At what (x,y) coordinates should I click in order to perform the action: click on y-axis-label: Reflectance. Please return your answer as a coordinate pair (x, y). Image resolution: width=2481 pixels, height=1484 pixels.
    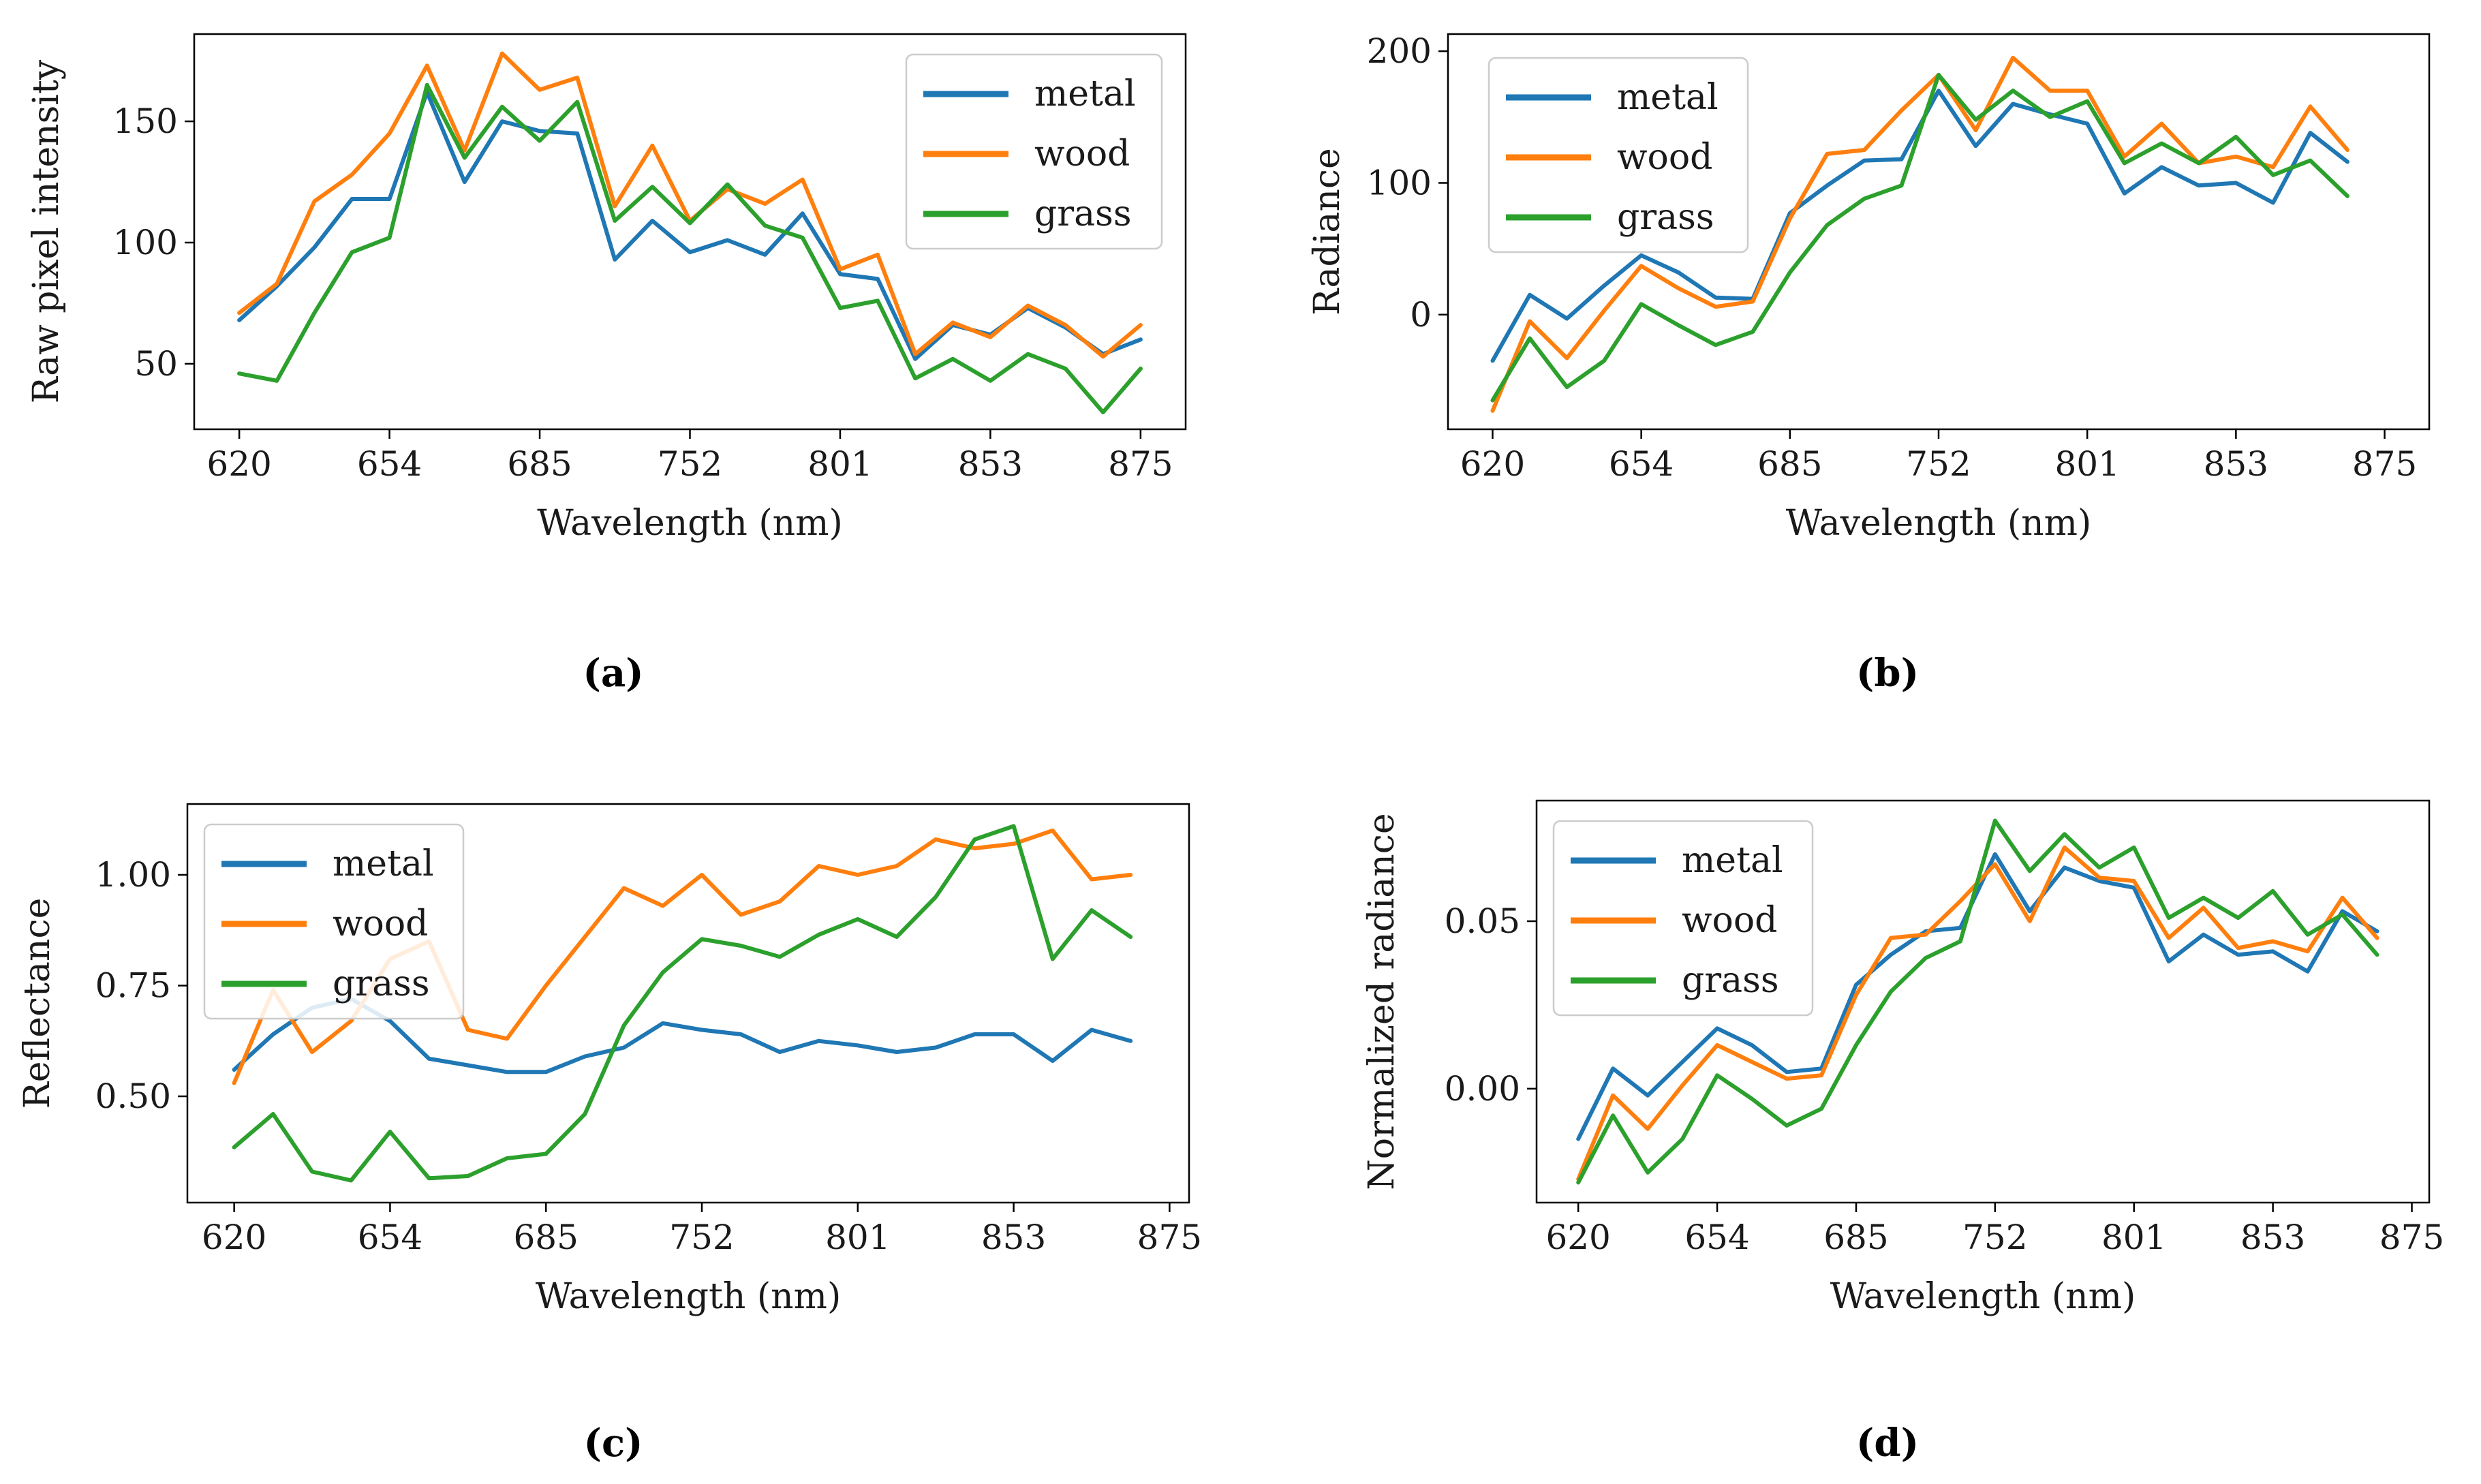
    Looking at the image, I should click on (37, 1004).